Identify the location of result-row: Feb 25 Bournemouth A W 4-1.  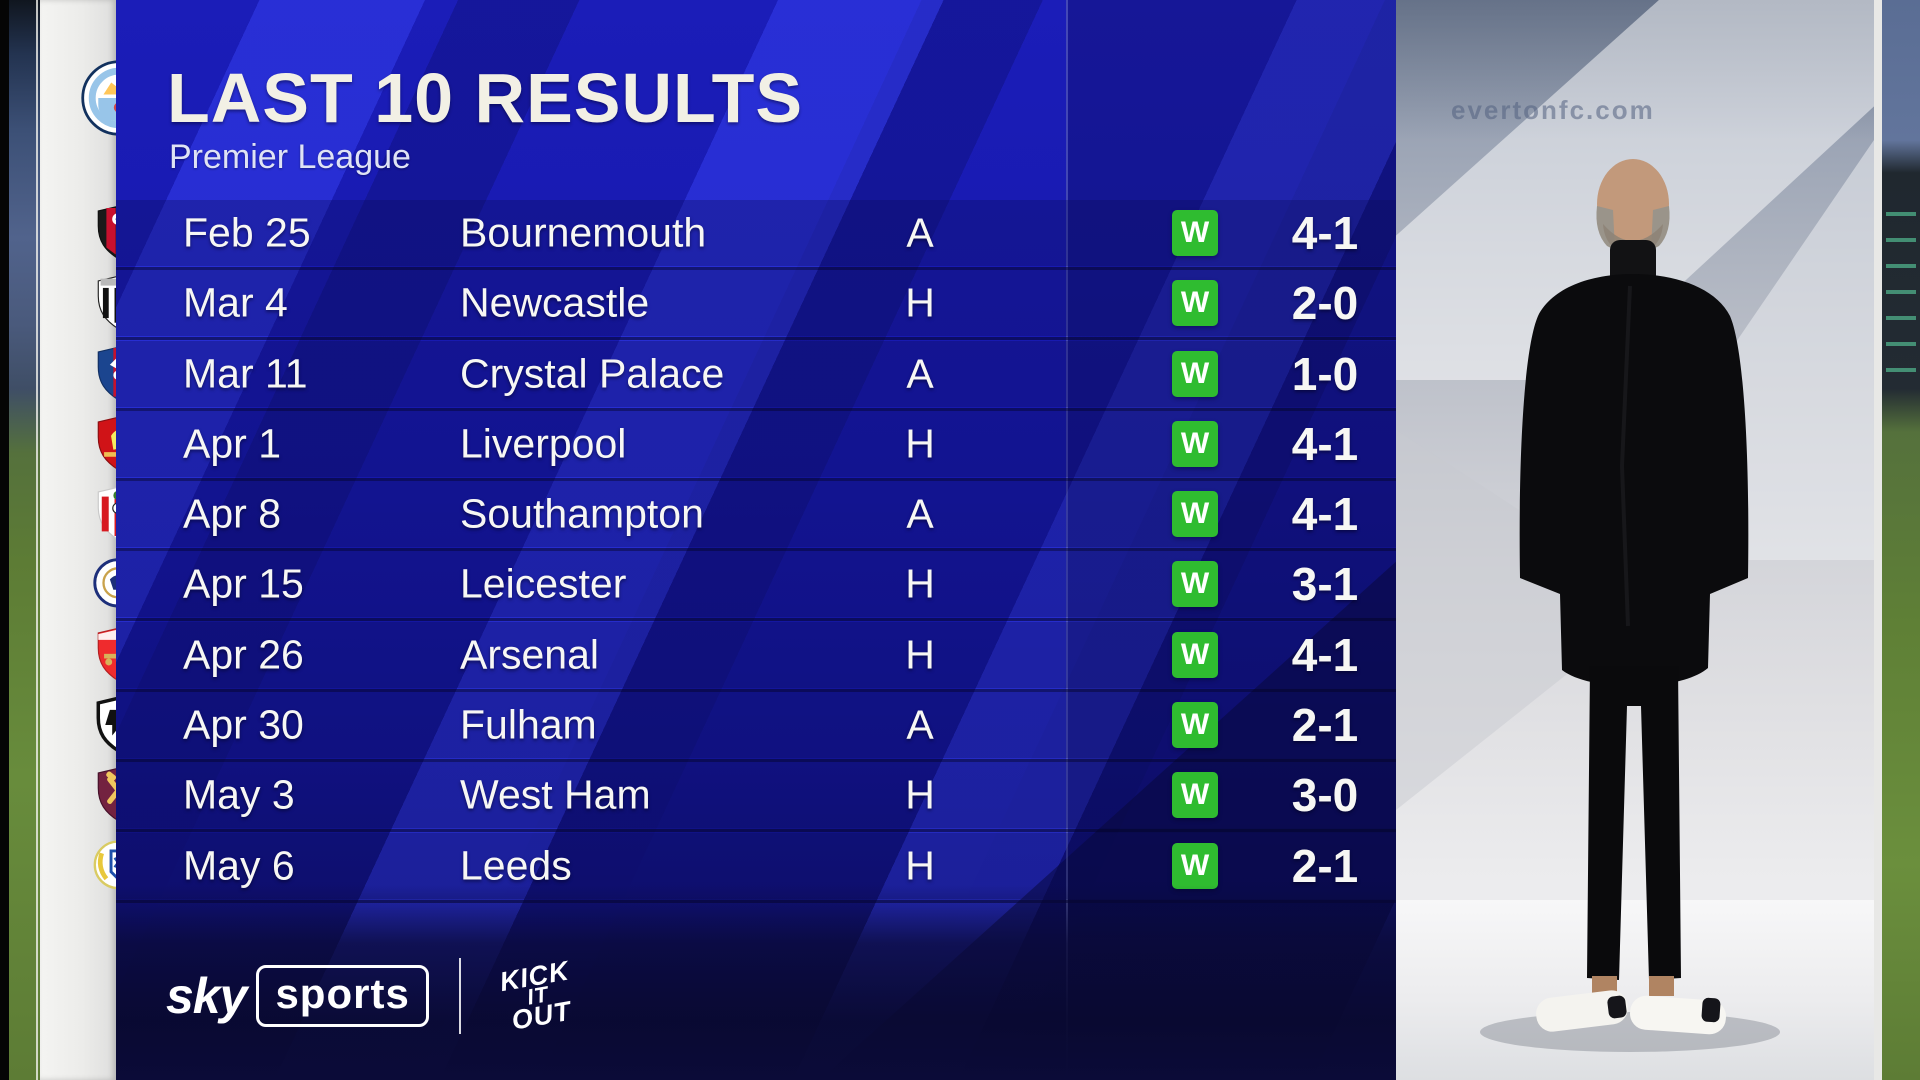
(756, 235).